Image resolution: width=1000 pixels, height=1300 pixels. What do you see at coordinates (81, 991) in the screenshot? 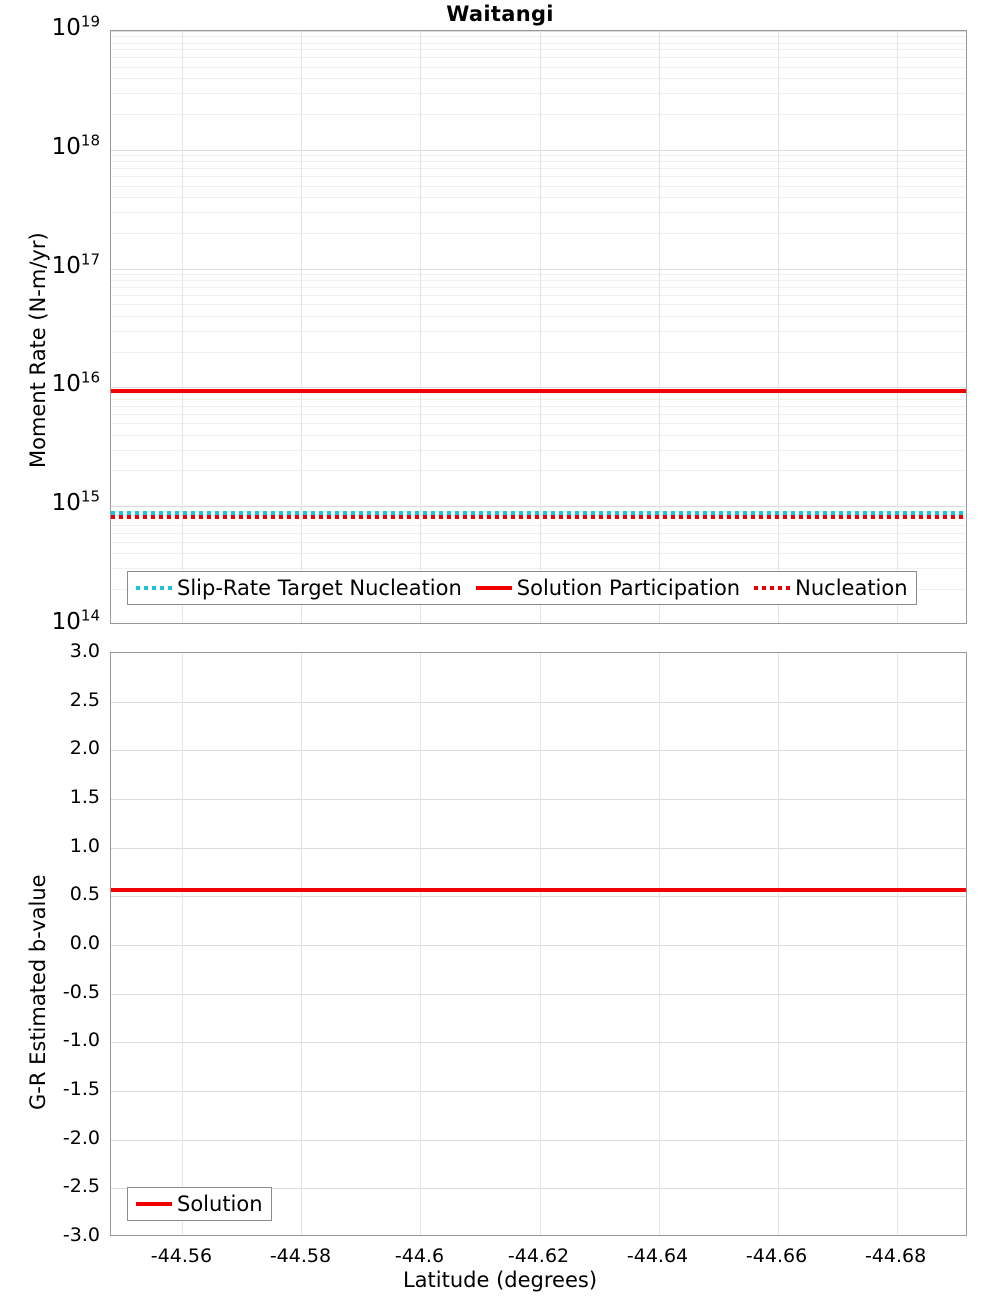
I see `y-tick-label-b-value: -0.5` at bounding box center [81, 991].